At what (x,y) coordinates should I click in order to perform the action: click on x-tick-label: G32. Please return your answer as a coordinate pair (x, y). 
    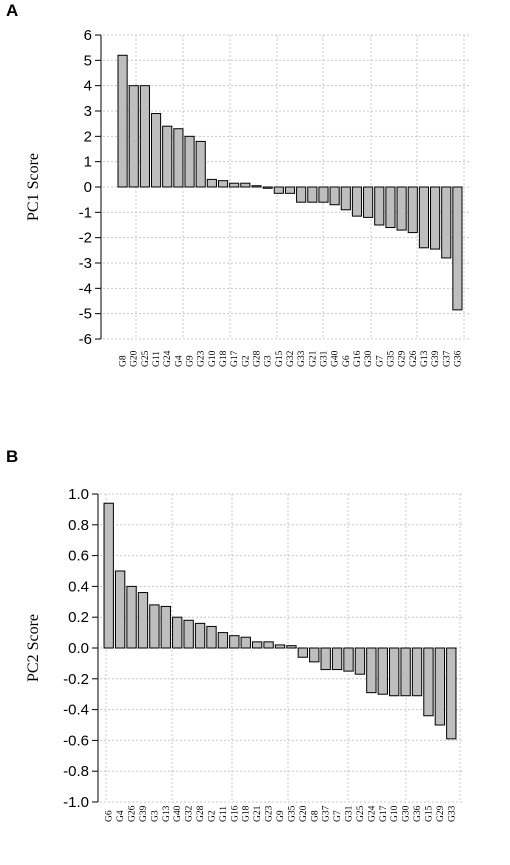
    Looking at the image, I should click on (190, 813).